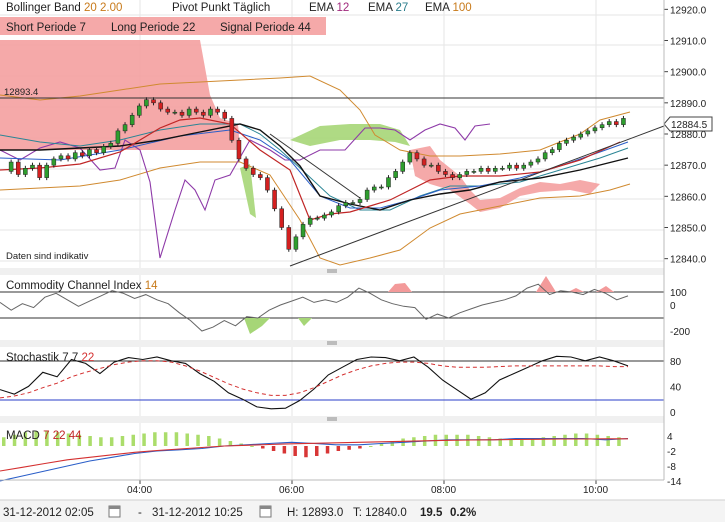 This screenshot has height=522, width=725. I want to click on trend-line, so click(477, 196).